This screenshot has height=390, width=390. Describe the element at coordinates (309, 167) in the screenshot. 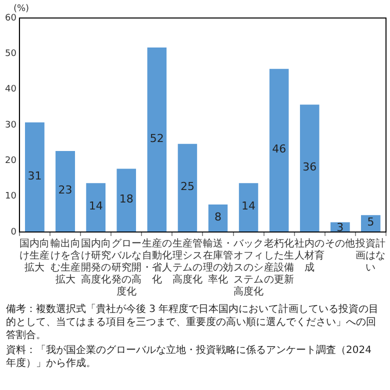

I see `data-label: 36` at that location.